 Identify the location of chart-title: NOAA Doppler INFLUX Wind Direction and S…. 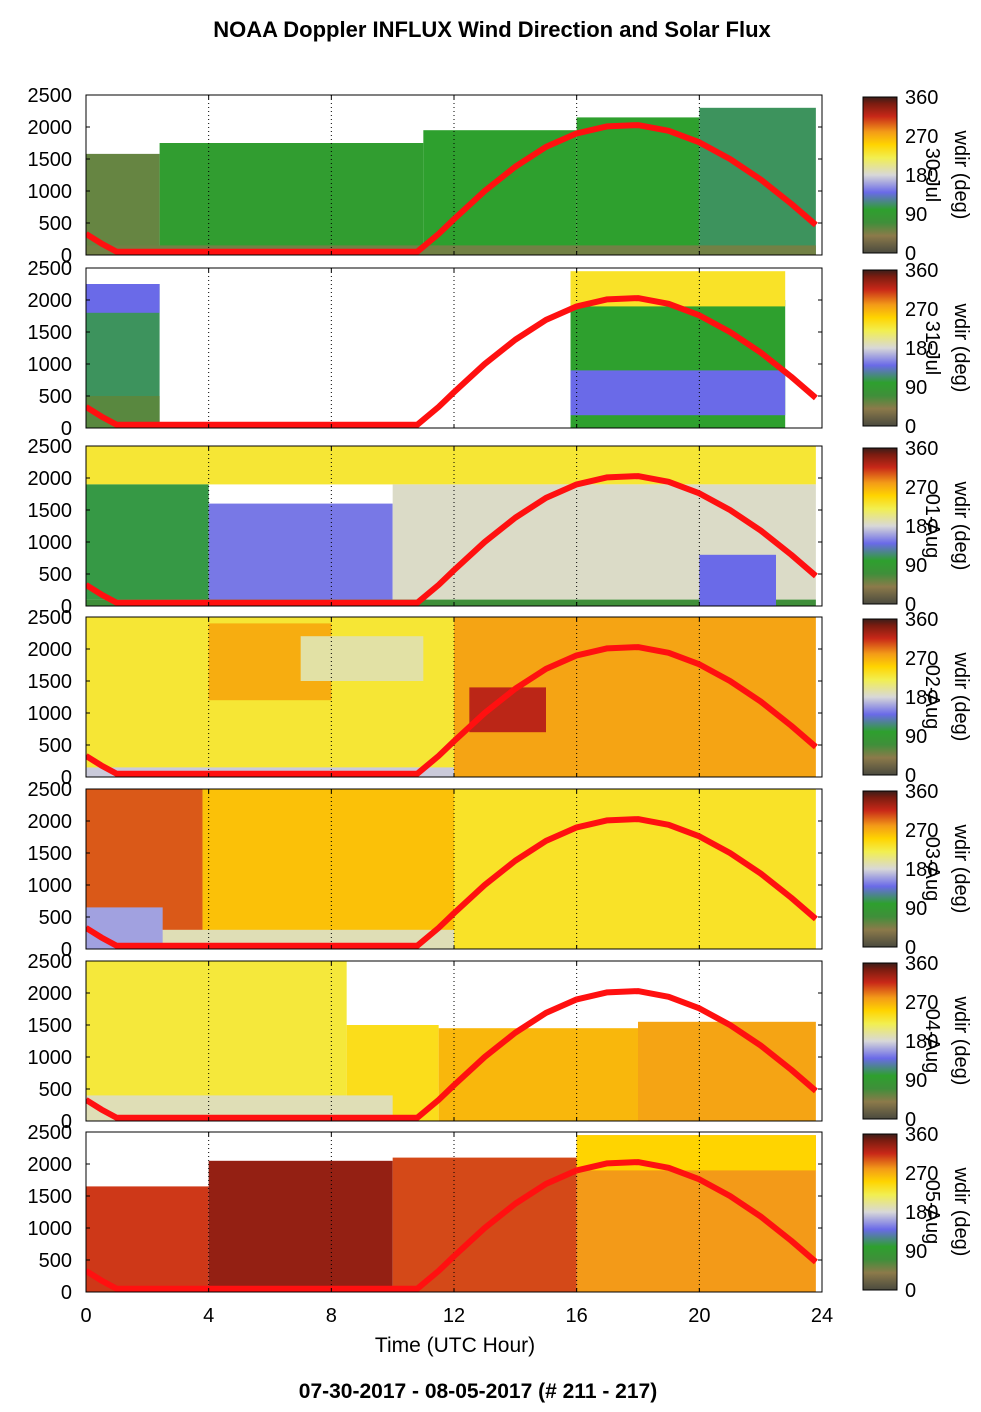
(492, 29).